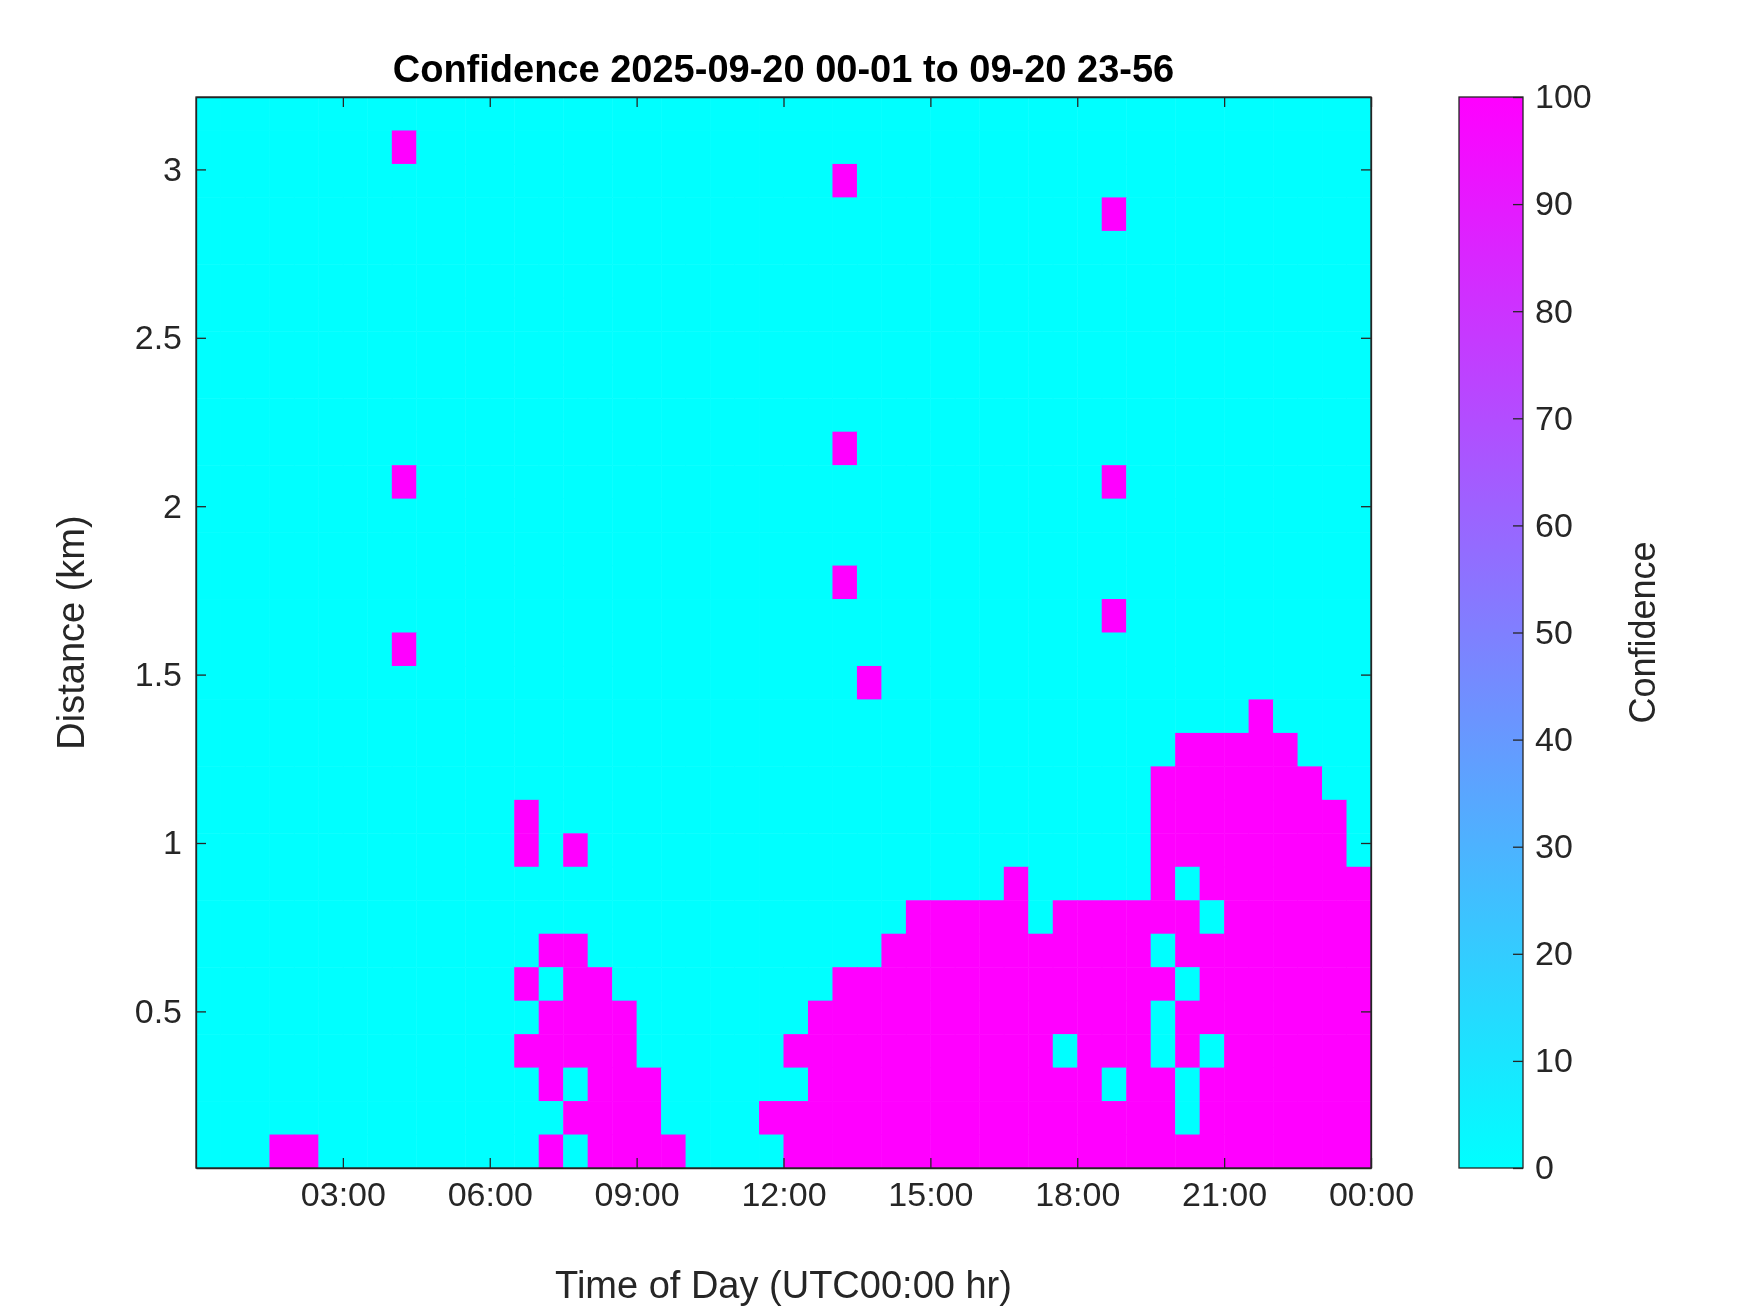 The height and width of the screenshot is (1313, 1750). What do you see at coordinates (1554, 1060) in the screenshot?
I see `color-bar-label: 10` at bounding box center [1554, 1060].